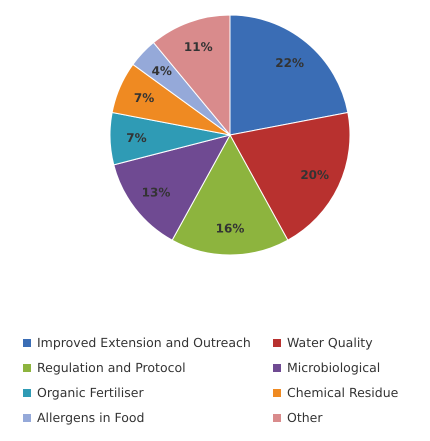 This screenshot has width=430, height=441. Describe the element at coordinates (230, 229) in the screenshot. I see `data-label: 16%` at that location.